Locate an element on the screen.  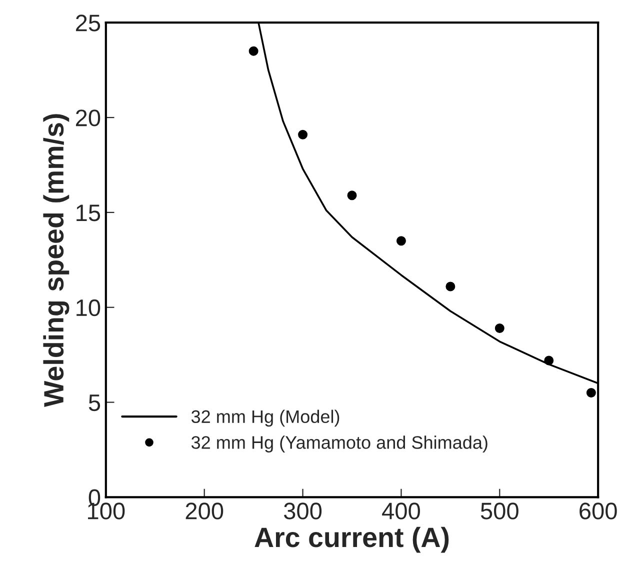
y-tick-label: 15 is located at coordinates (88, 213).